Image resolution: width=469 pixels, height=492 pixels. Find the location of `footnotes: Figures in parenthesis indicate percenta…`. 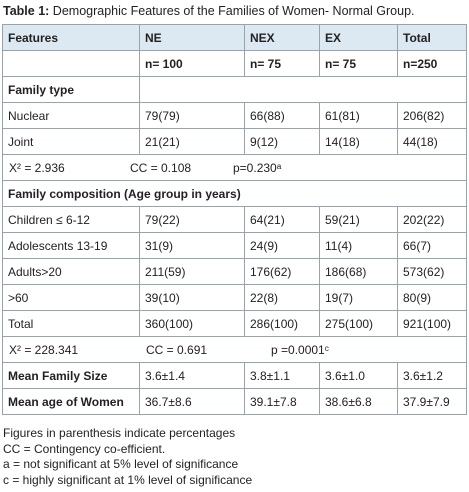

footnotes: Figures in parenthesis indicate percenta… is located at coordinates (127, 457).